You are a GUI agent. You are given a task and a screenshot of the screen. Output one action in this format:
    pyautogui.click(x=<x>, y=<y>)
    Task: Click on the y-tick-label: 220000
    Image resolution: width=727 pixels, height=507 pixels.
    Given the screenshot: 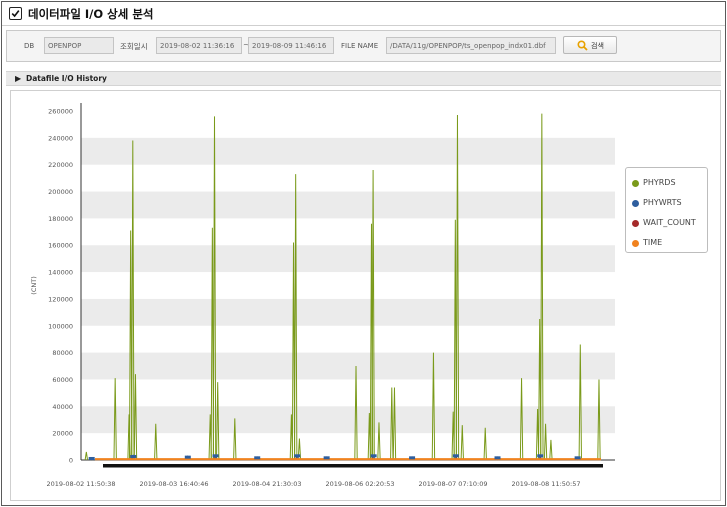 What is the action you would take?
    pyautogui.click(x=60, y=165)
    